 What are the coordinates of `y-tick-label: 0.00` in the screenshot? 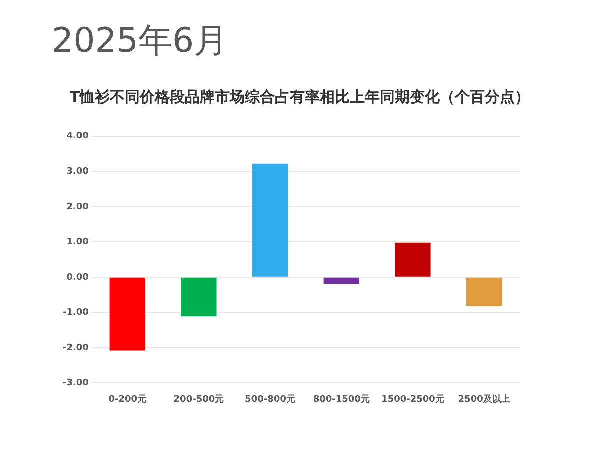 It's located at (77, 277).